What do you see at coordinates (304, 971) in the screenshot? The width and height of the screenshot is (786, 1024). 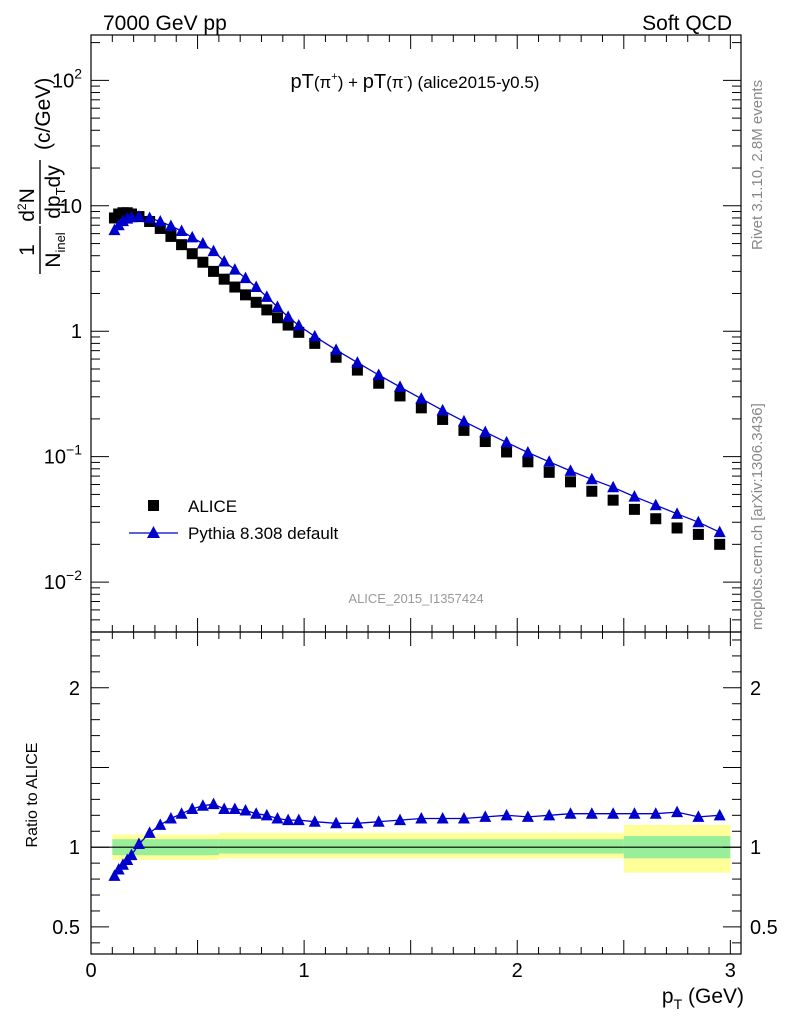 I see `x-tick-label: 1` at bounding box center [304, 971].